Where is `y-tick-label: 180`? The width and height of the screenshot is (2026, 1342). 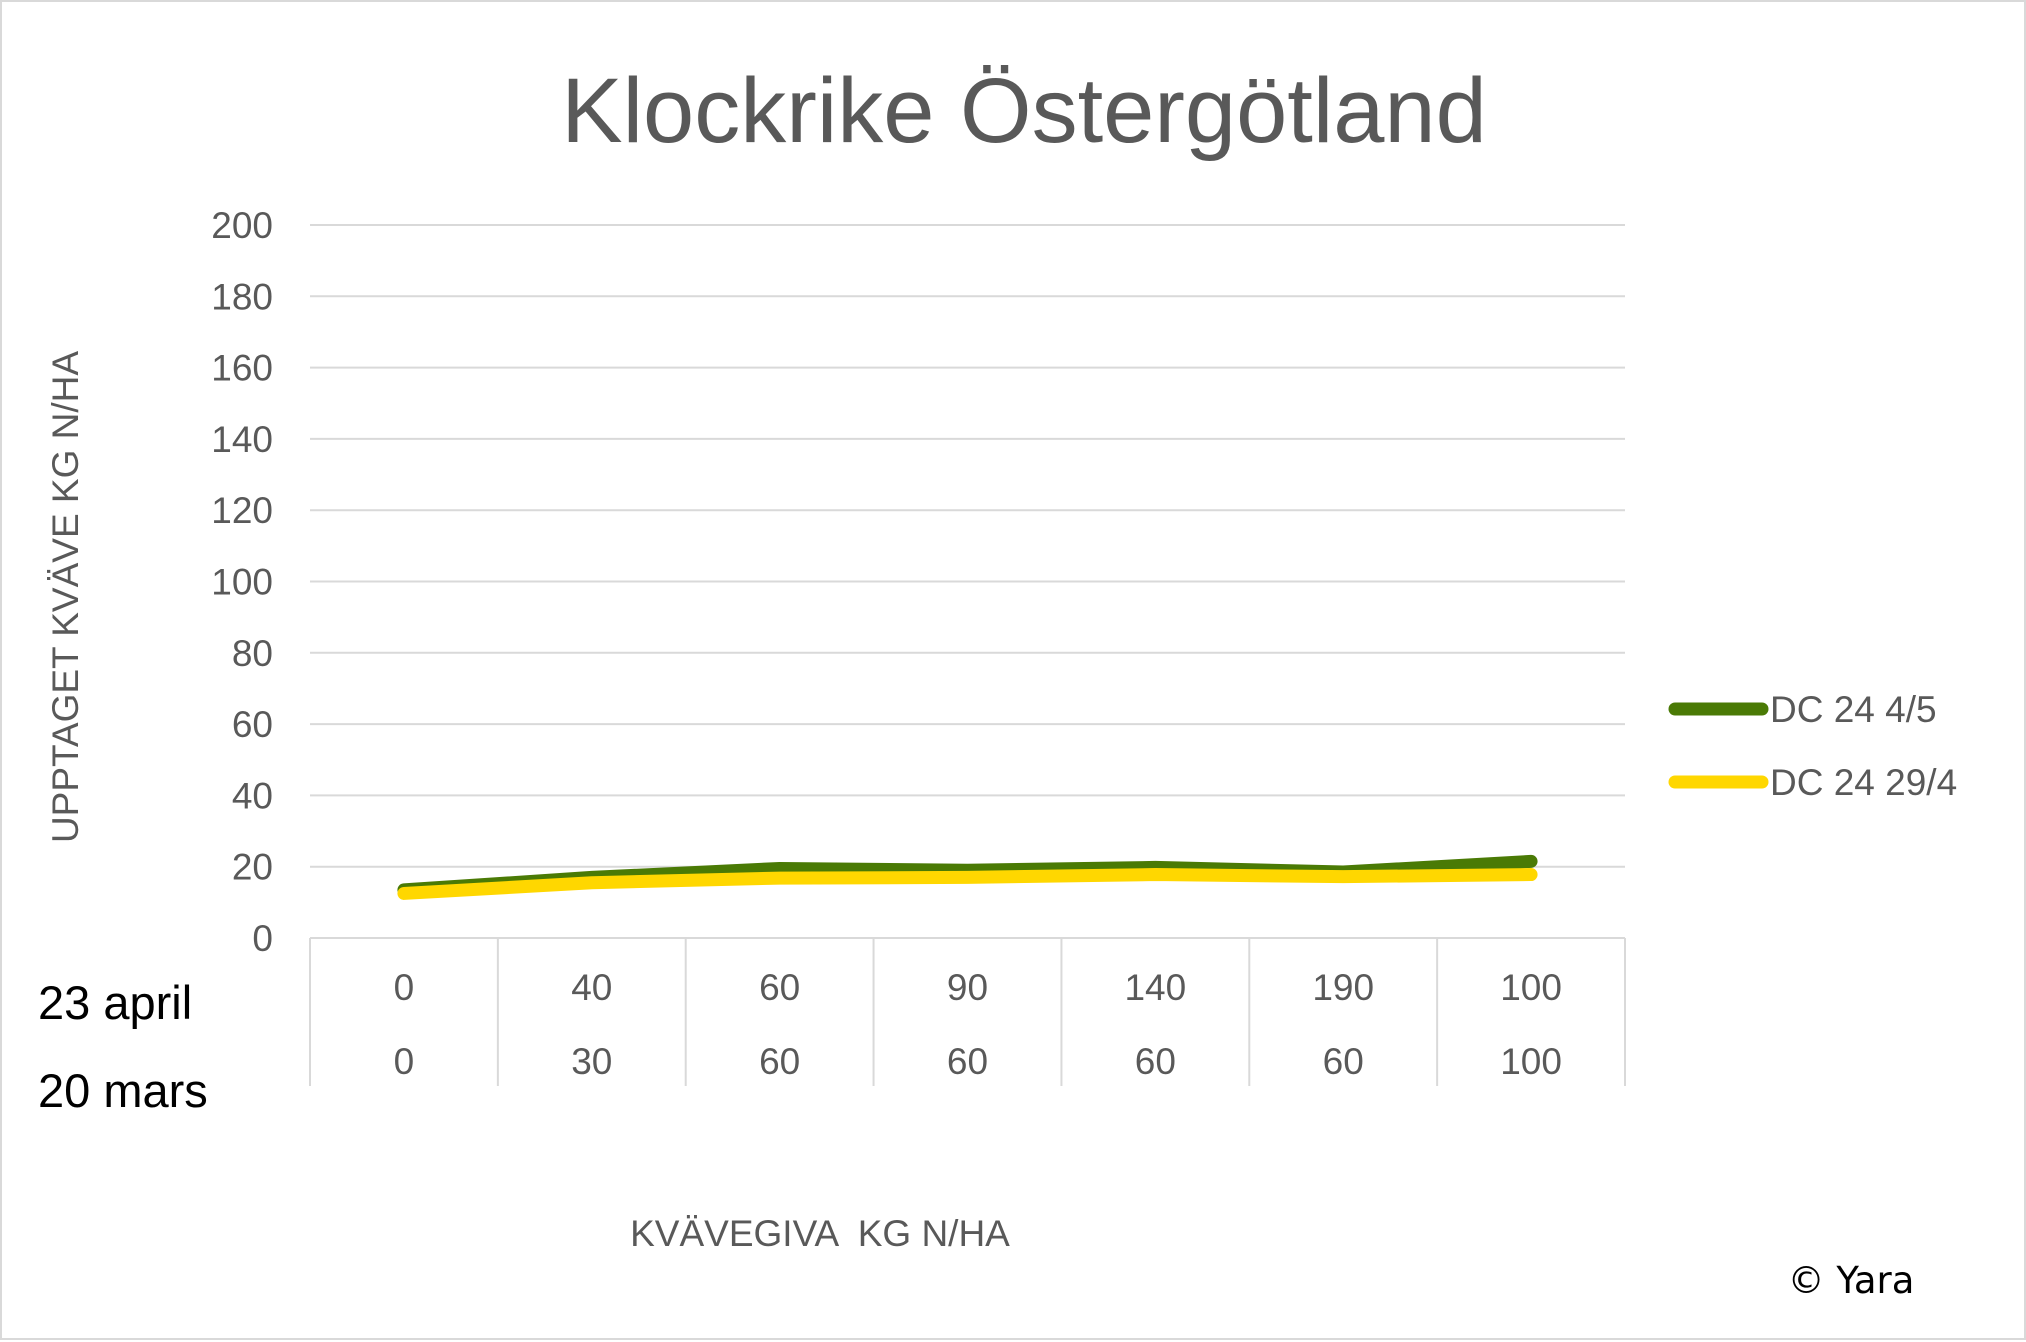 y-tick-label: 180 is located at coordinates (242, 296).